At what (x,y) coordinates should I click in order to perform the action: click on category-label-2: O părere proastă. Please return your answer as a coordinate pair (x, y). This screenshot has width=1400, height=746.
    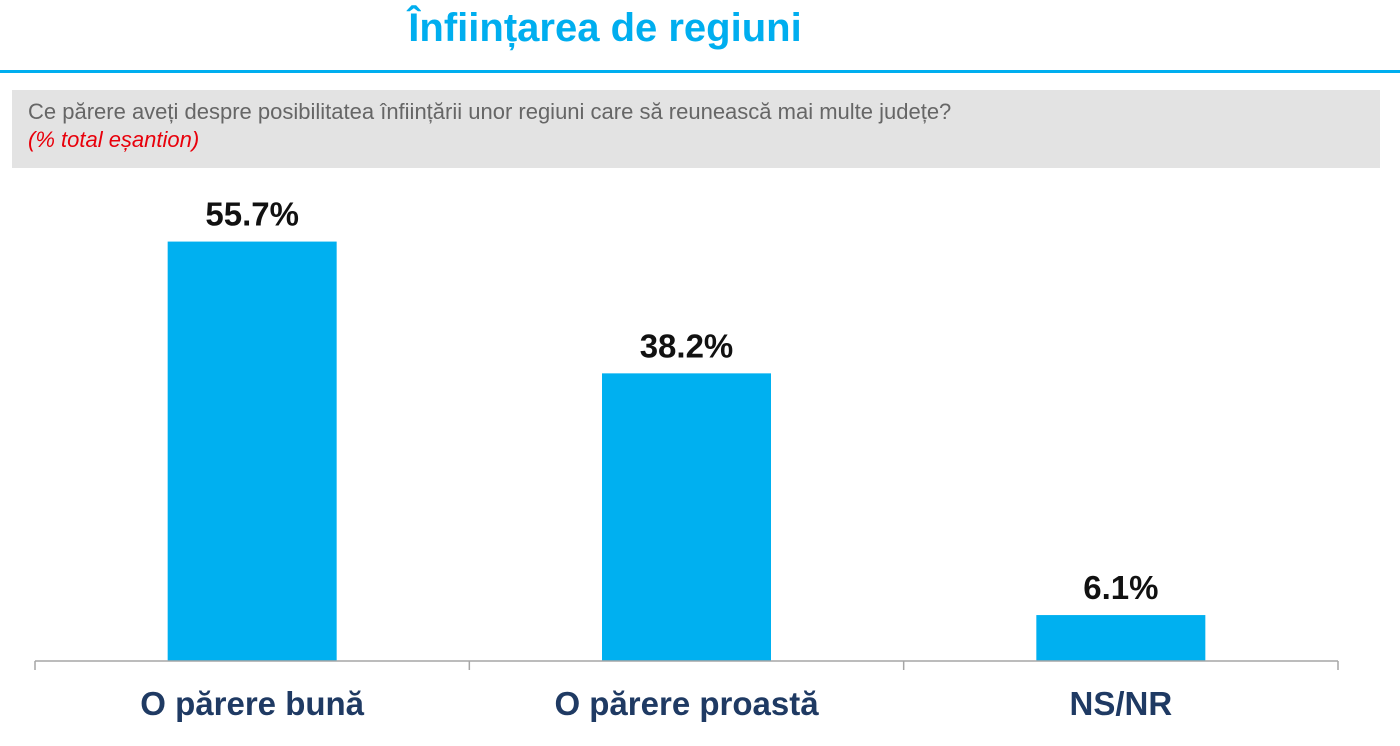
    Looking at the image, I should click on (686, 703).